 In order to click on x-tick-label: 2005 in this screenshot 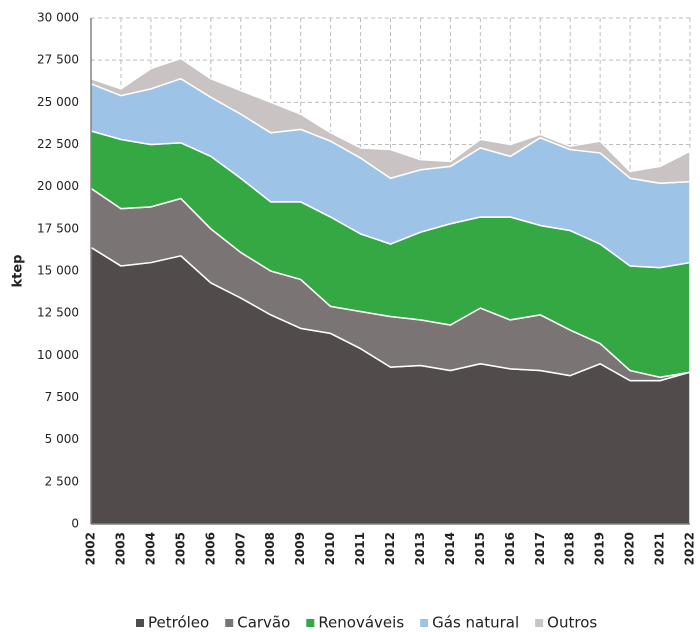, I will do `click(180, 548)`.